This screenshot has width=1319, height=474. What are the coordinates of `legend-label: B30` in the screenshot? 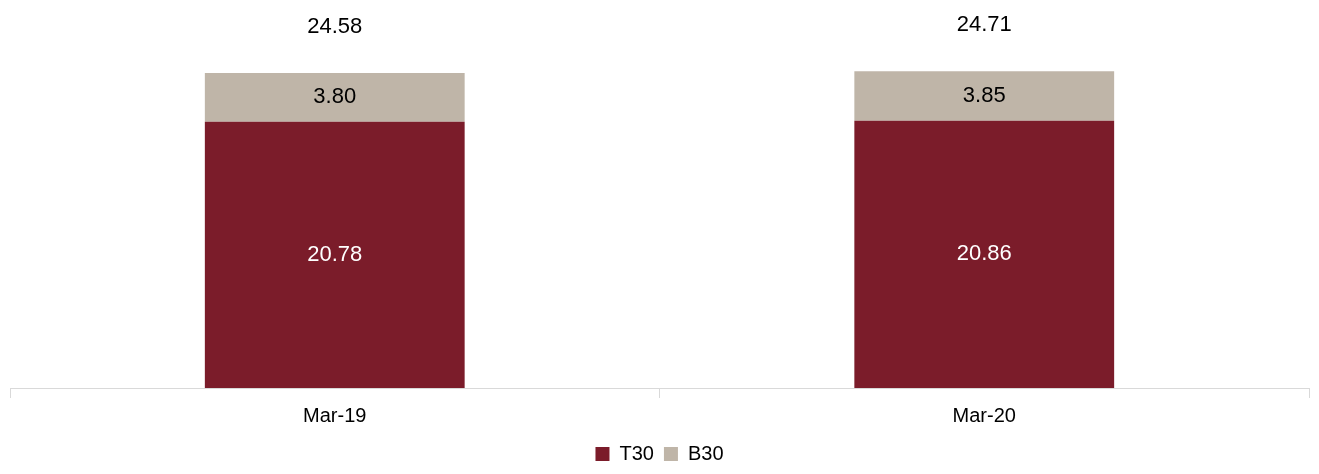 It's located at (705, 452).